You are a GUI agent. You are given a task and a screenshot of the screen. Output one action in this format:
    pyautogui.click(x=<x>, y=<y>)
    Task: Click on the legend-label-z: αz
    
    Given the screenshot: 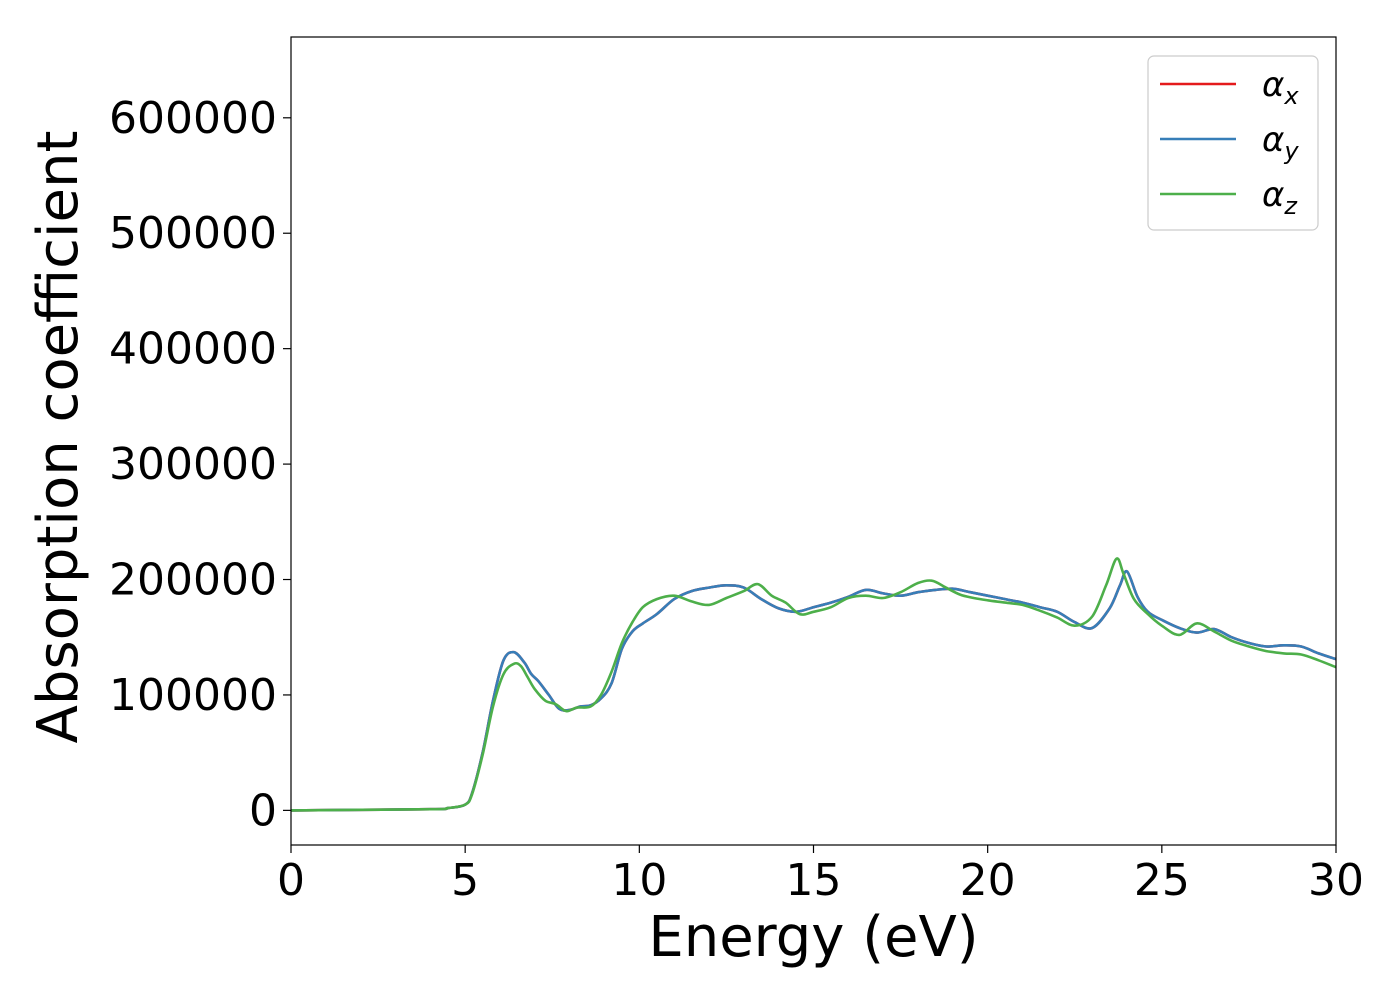 What is the action you would take?
    pyautogui.click(x=1280, y=197)
    